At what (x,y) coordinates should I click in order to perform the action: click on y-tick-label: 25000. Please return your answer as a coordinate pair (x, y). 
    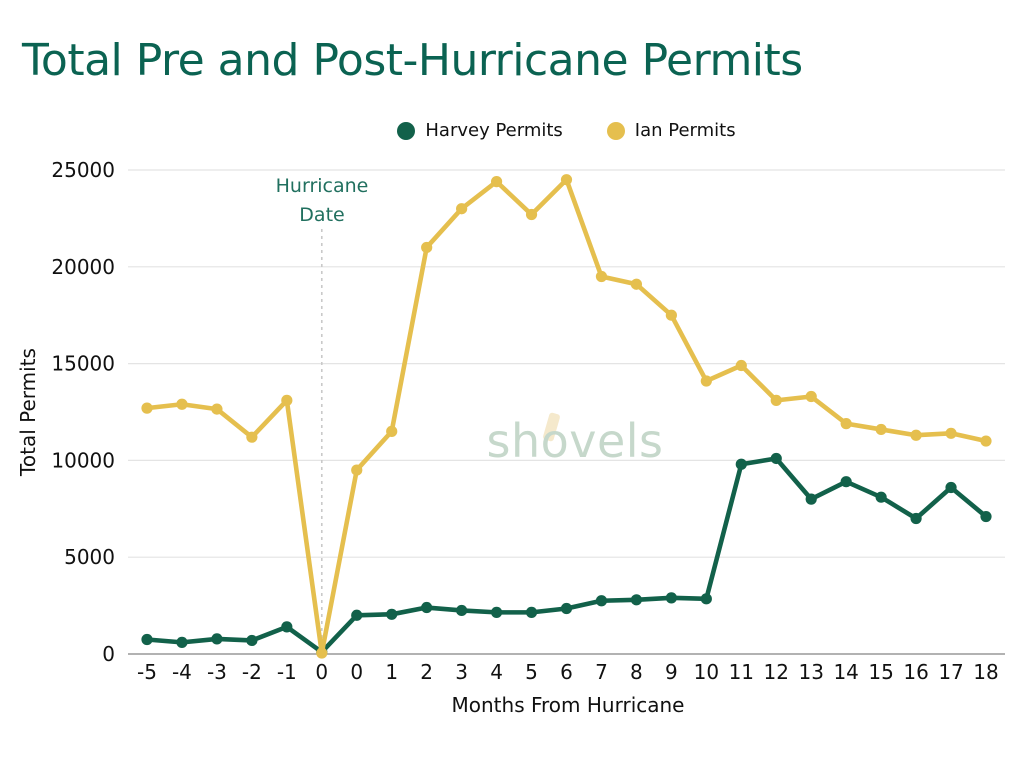
    Looking at the image, I should click on (83, 170).